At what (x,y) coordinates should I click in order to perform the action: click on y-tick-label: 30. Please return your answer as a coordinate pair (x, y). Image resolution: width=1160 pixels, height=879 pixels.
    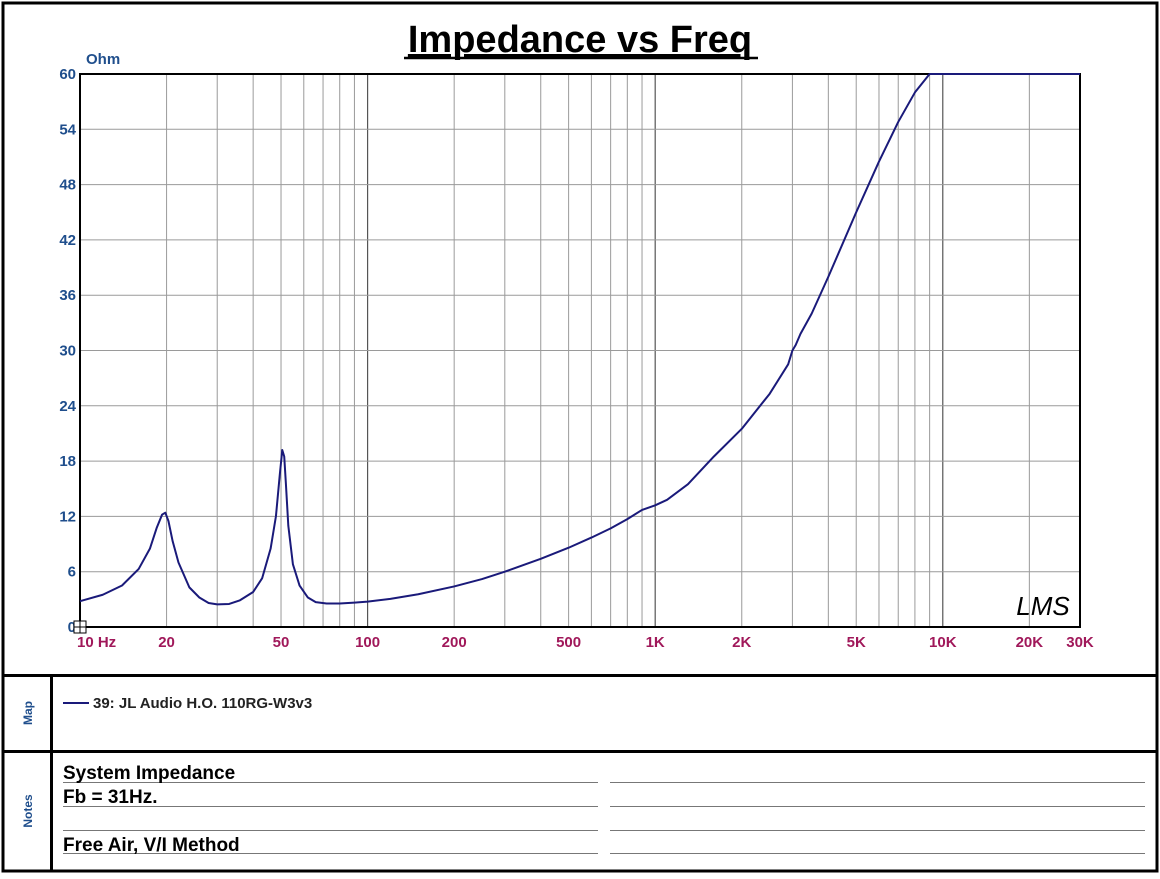
    Looking at the image, I should click on (67, 351).